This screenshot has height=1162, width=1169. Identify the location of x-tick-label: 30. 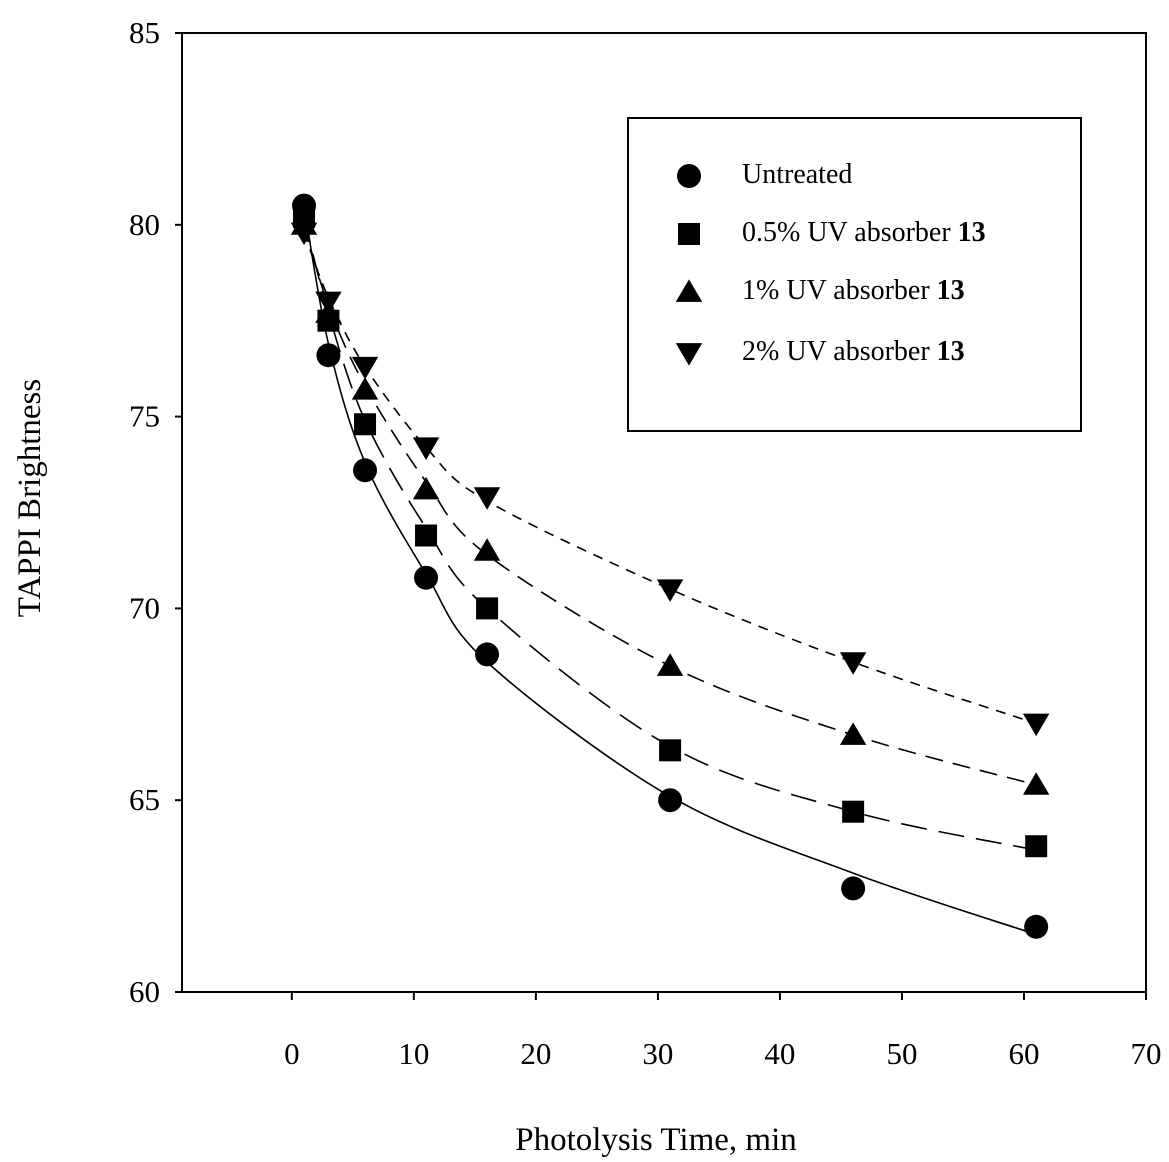
(657, 1053).